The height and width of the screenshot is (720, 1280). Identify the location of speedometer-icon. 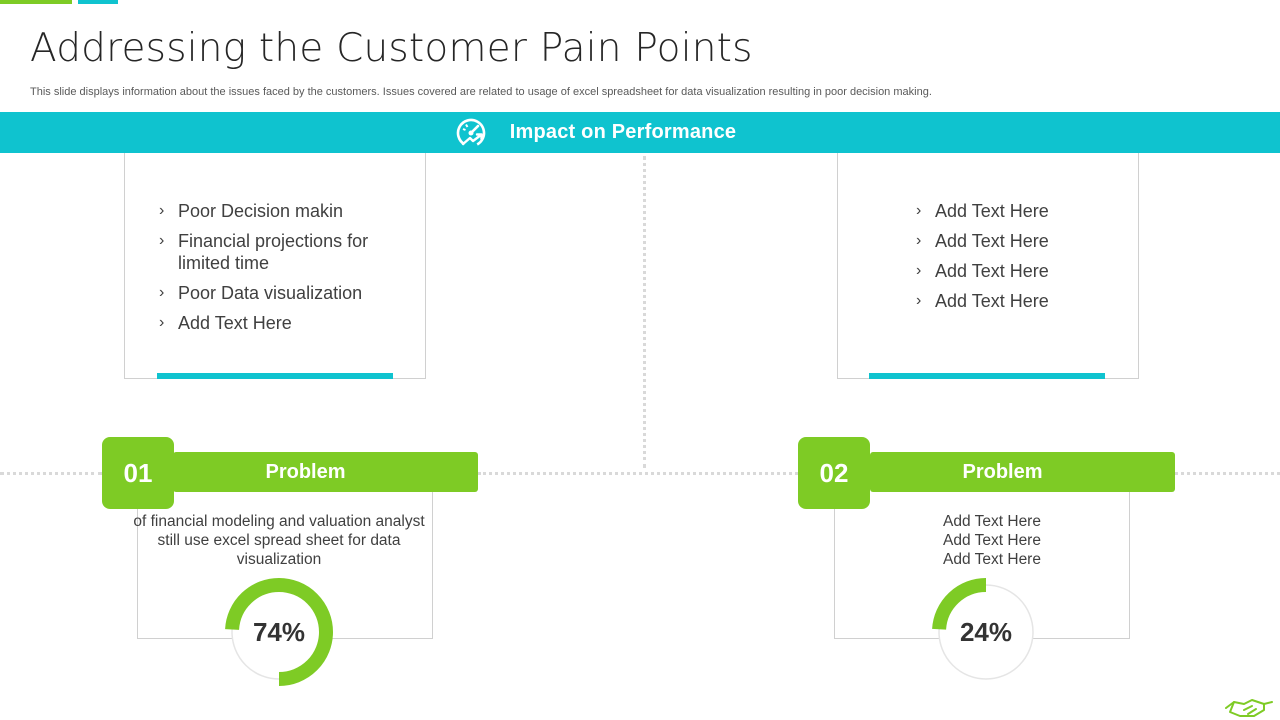
(471, 132).